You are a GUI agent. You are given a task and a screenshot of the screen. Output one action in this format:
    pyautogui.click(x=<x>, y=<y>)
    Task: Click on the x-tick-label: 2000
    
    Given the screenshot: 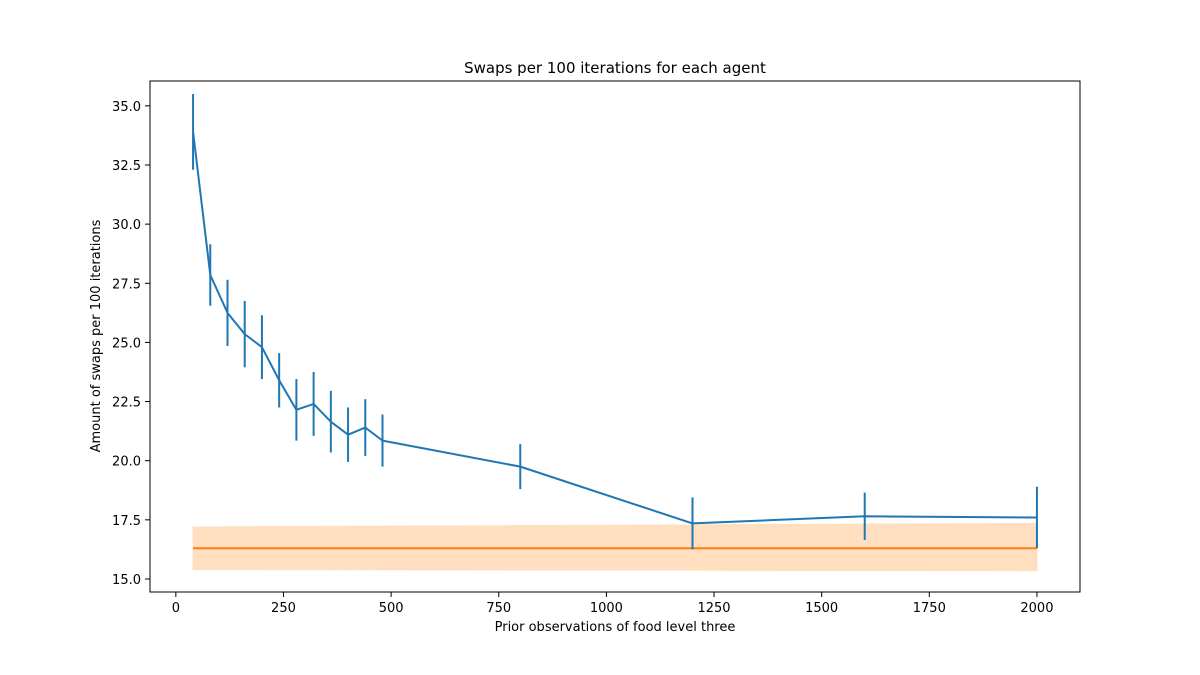 What is the action you would take?
    pyautogui.click(x=1036, y=608)
    